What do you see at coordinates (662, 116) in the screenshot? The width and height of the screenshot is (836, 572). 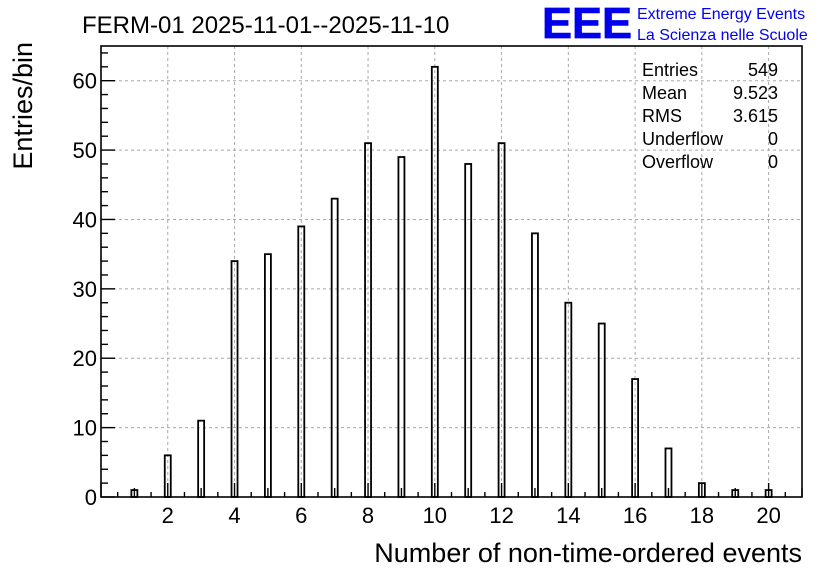 I see `stats-rms-label: RMS` at bounding box center [662, 116].